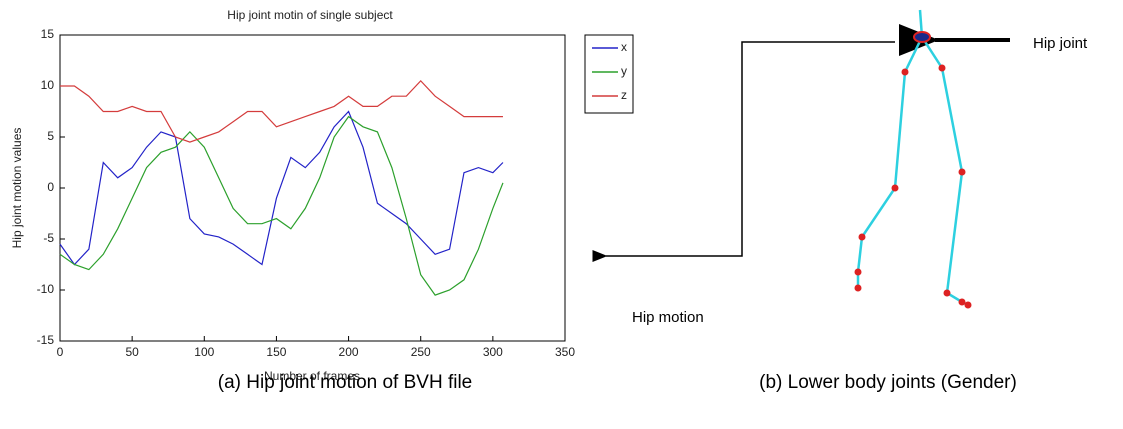 The width and height of the screenshot is (1123, 429). What do you see at coordinates (624, 47) in the screenshot?
I see `legend-label: x` at bounding box center [624, 47].